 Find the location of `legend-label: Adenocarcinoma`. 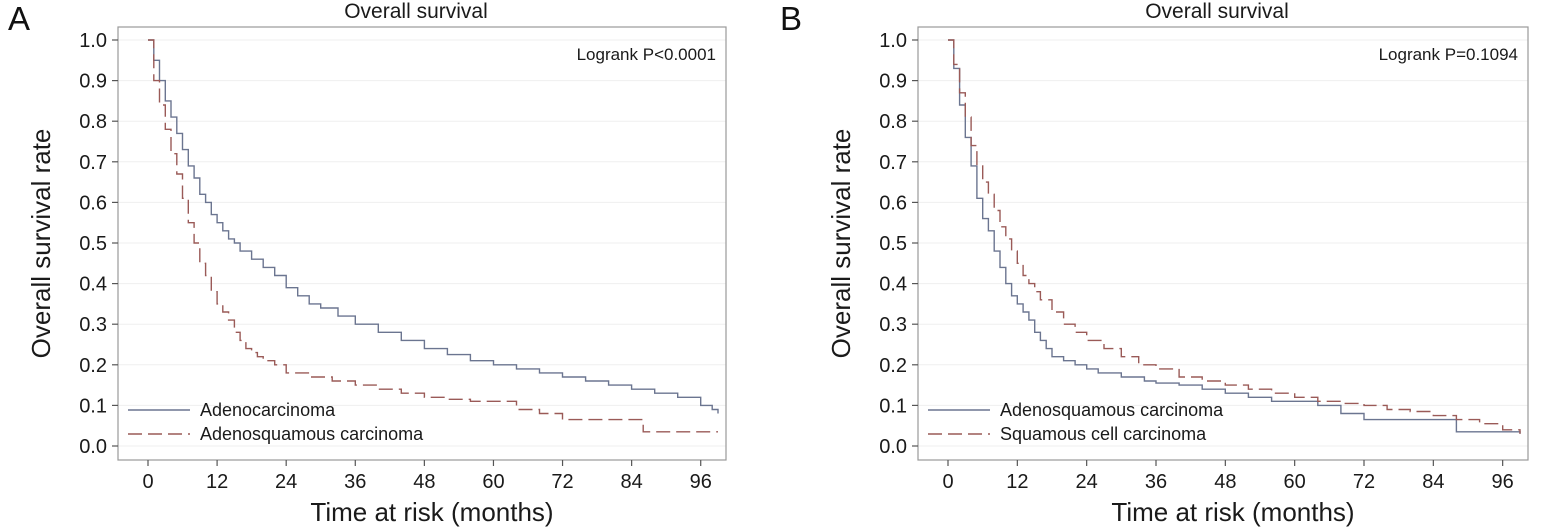

legend-label: Adenocarcinoma is located at coordinates (268, 410).